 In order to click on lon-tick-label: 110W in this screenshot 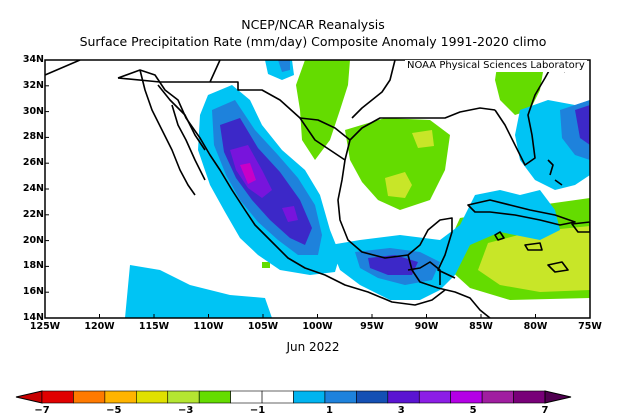, I will do `click(208, 326)`.